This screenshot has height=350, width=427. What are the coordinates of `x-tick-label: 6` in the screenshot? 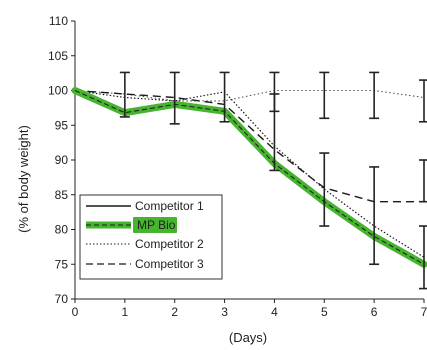 It's located at (374, 312).